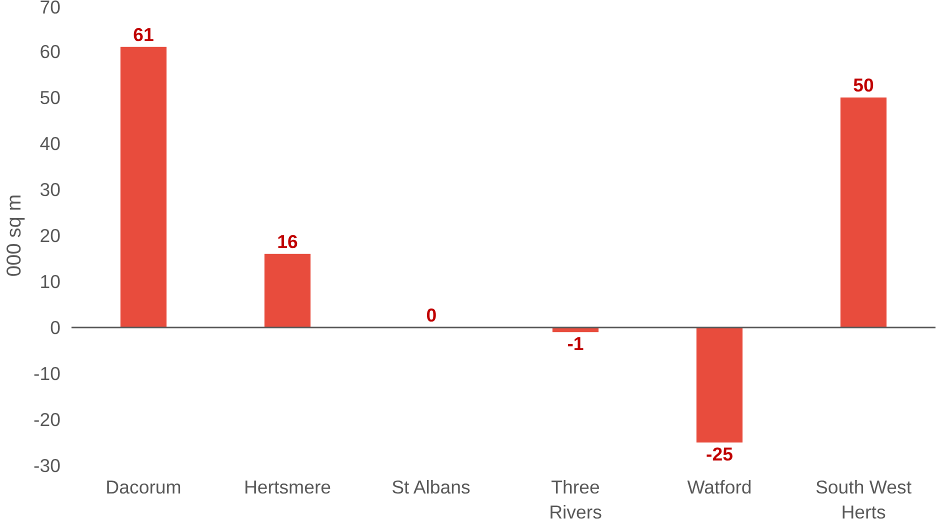  I want to click on y-tick-label: -20, so click(47, 419).